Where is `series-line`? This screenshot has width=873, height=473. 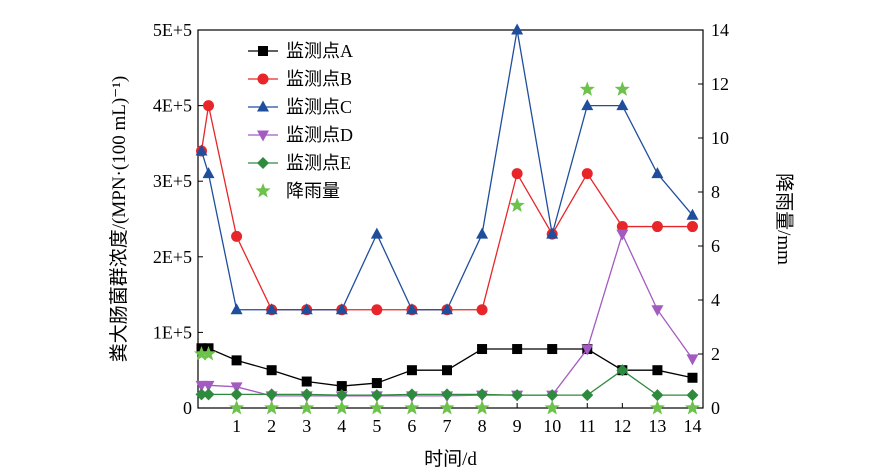
series-line is located at coordinates (447, 382).